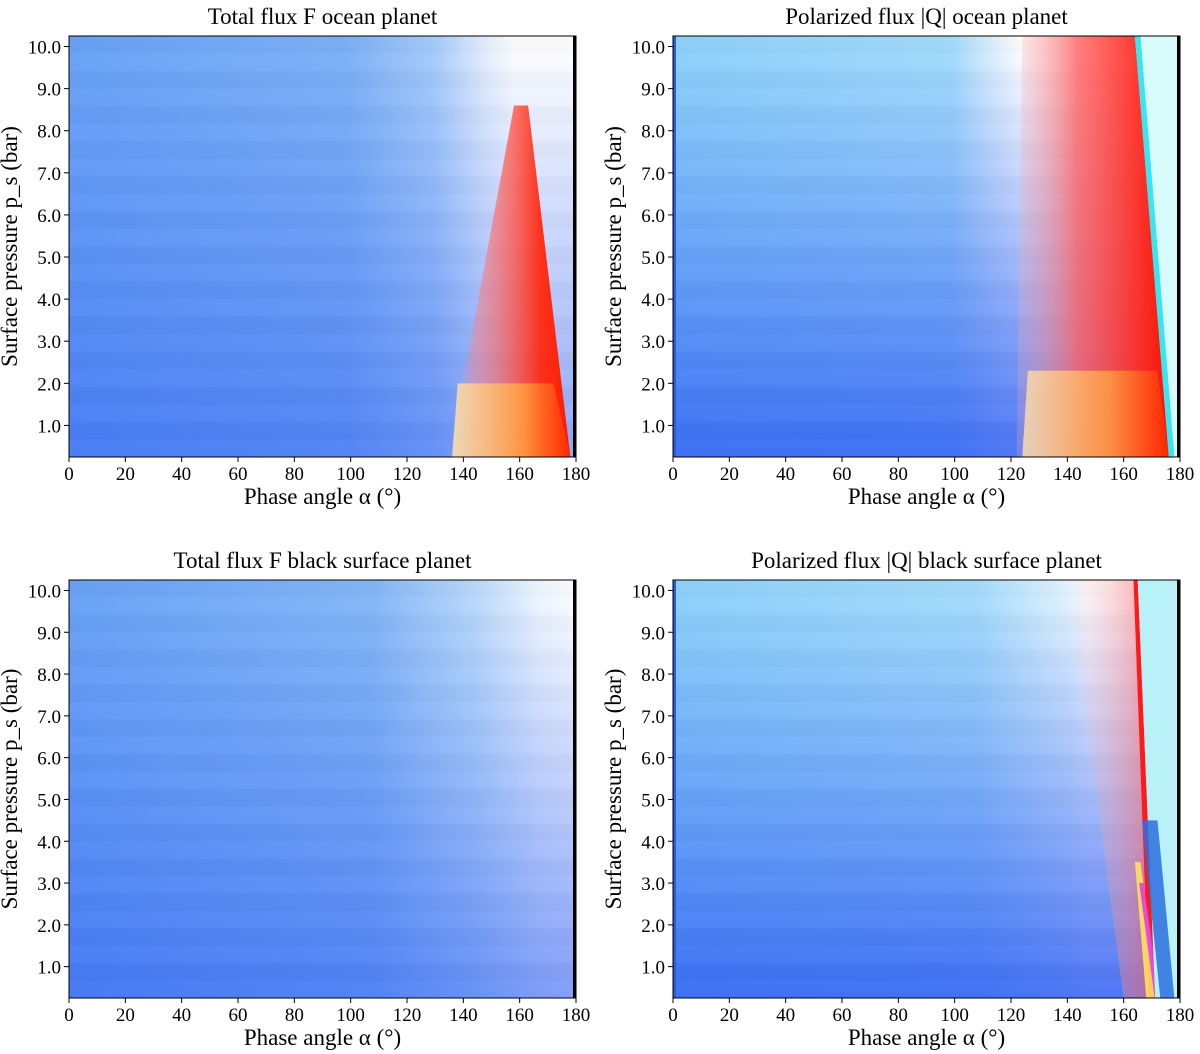 The width and height of the screenshot is (1200, 1054). I want to click on pink-region, so click(1109, 789).